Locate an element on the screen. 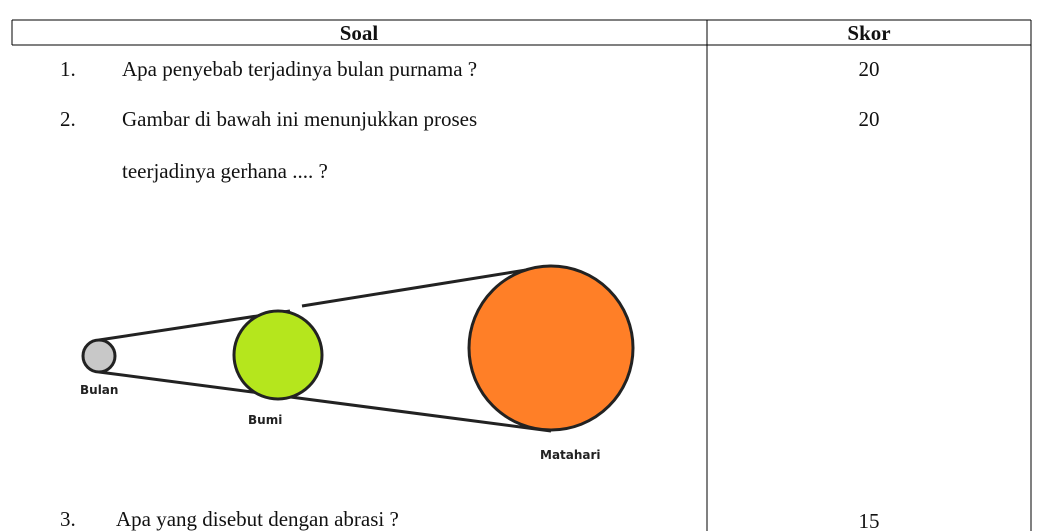 The width and height of the screenshot is (1041, 531). score: 15 is located at coordinates (869, 520).